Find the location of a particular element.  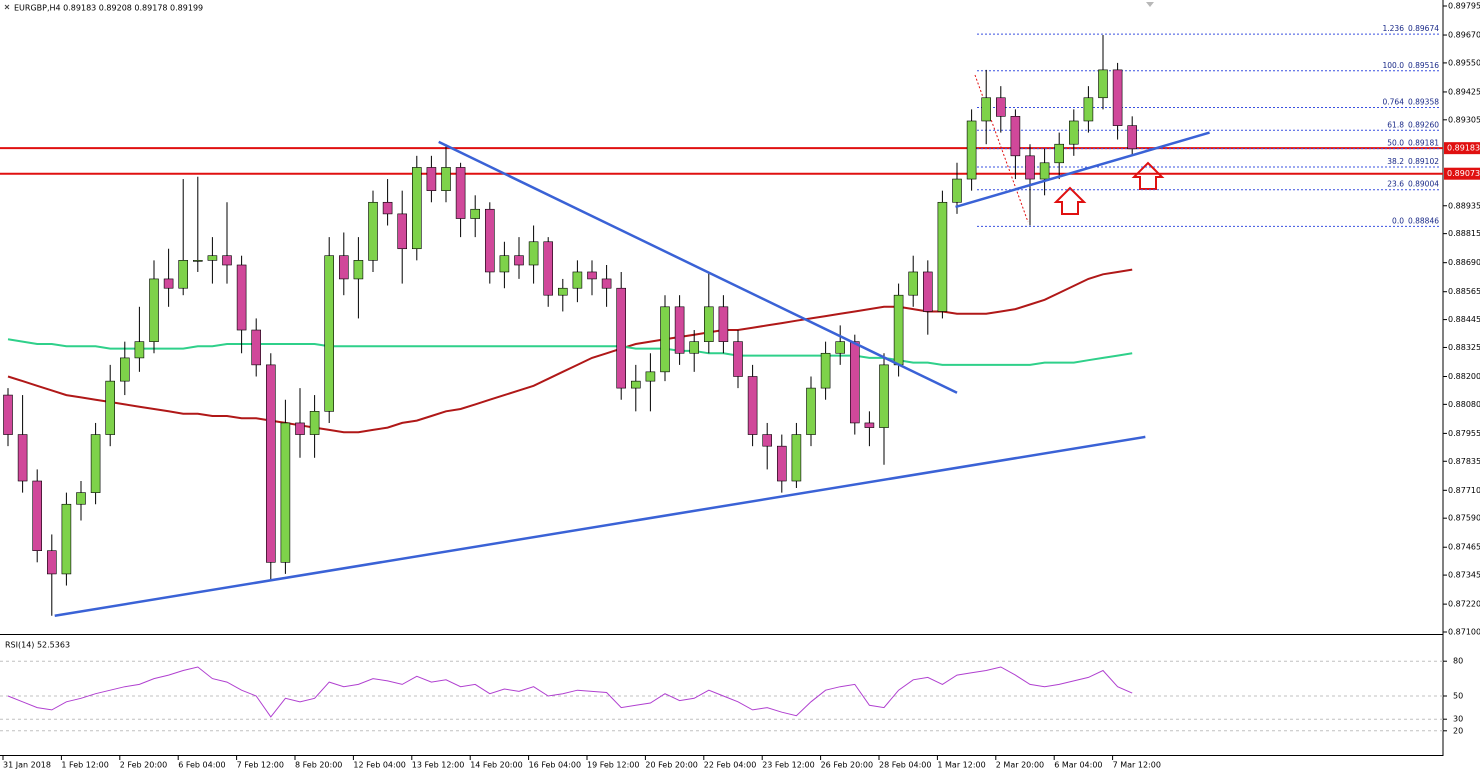

x-tick-label: 14 Feb 20:00 is located at coordinates (496, 765).